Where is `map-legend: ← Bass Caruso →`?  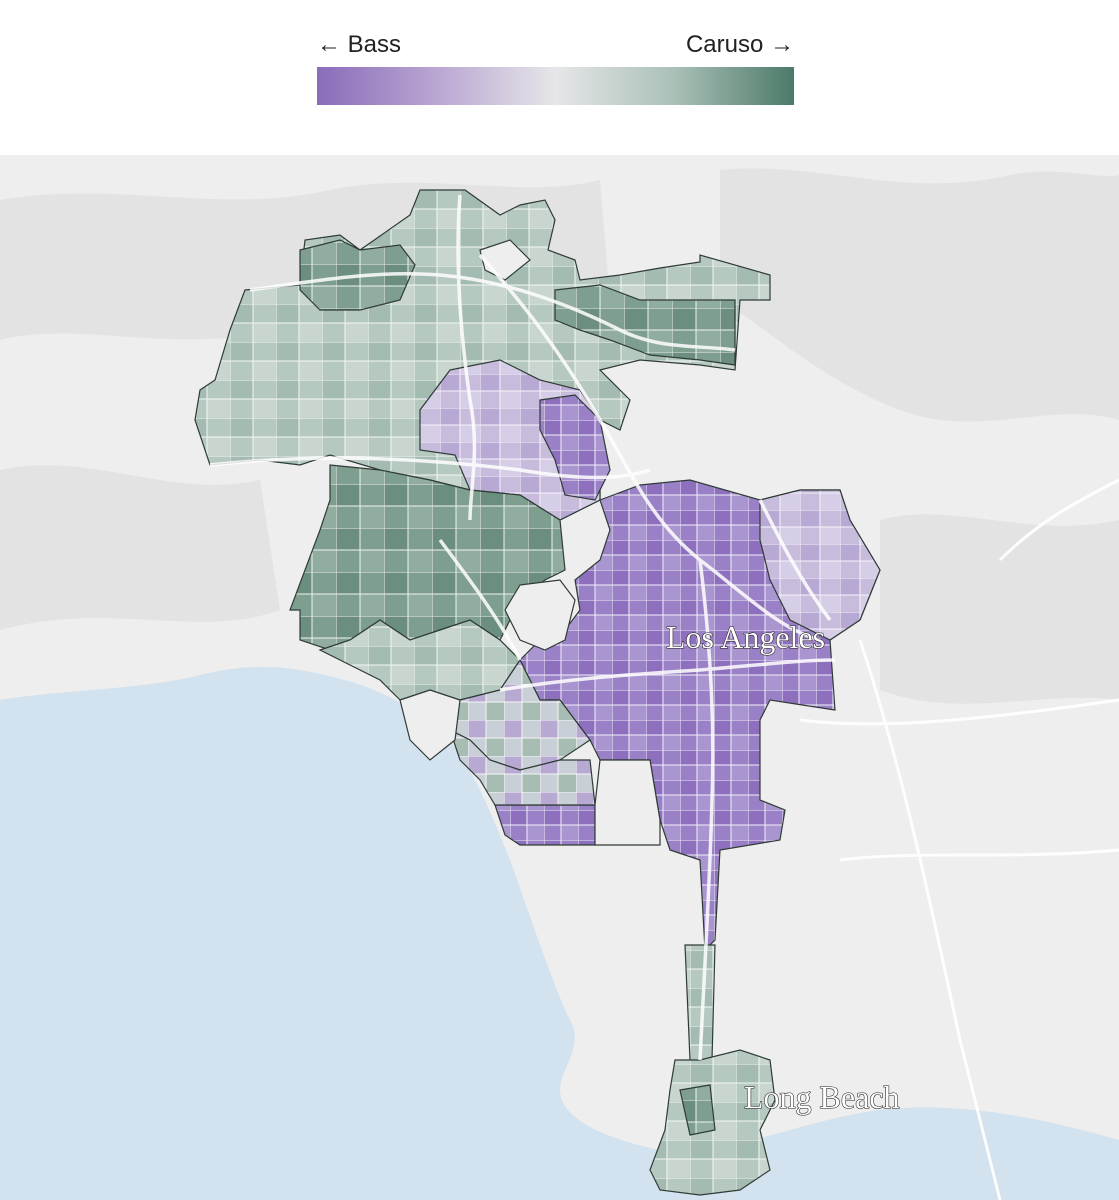 map-legend: ← Bass Caruso → is located at coordinates (559, 77).